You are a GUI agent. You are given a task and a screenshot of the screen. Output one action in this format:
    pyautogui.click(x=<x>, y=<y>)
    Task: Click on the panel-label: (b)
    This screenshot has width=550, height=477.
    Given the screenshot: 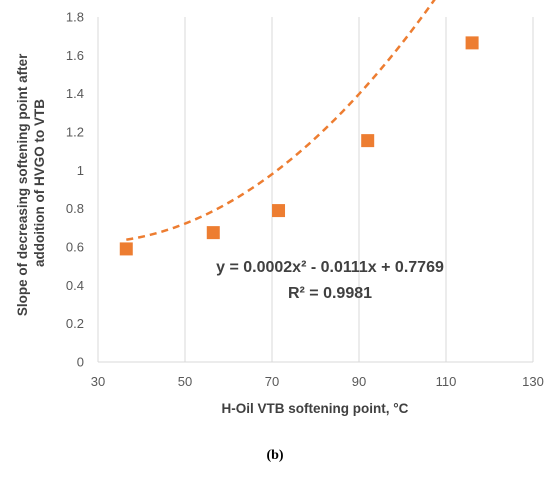 What is the action you would take?
    pyautogui.click(x=275, y=455)
    